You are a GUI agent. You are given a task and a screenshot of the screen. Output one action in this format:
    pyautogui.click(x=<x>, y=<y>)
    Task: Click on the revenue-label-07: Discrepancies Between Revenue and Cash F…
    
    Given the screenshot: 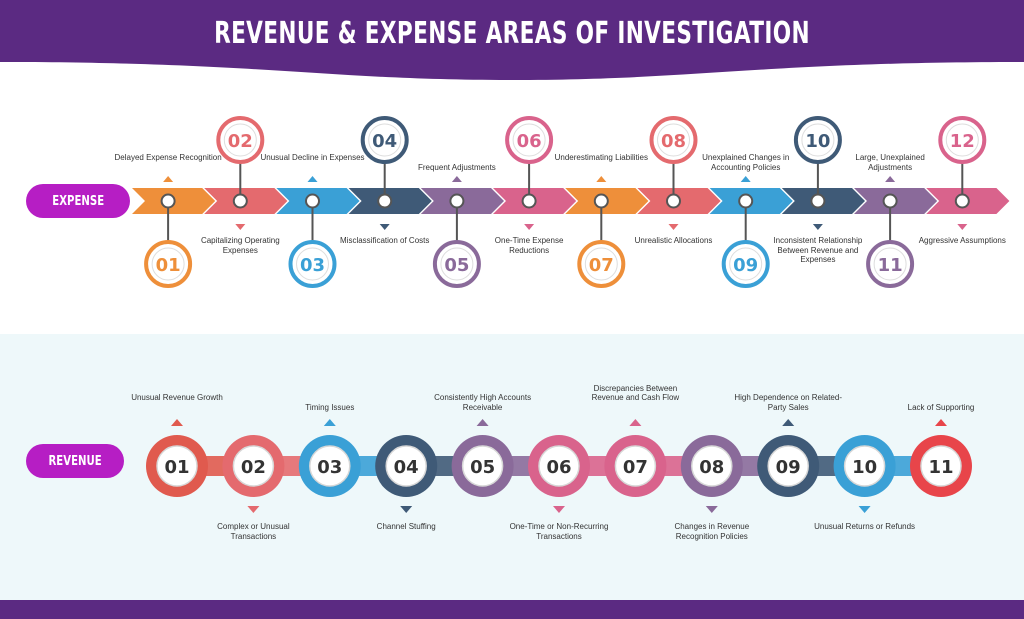 What is the action you would take?
    pyautogui.click(x=635, y=393)
    